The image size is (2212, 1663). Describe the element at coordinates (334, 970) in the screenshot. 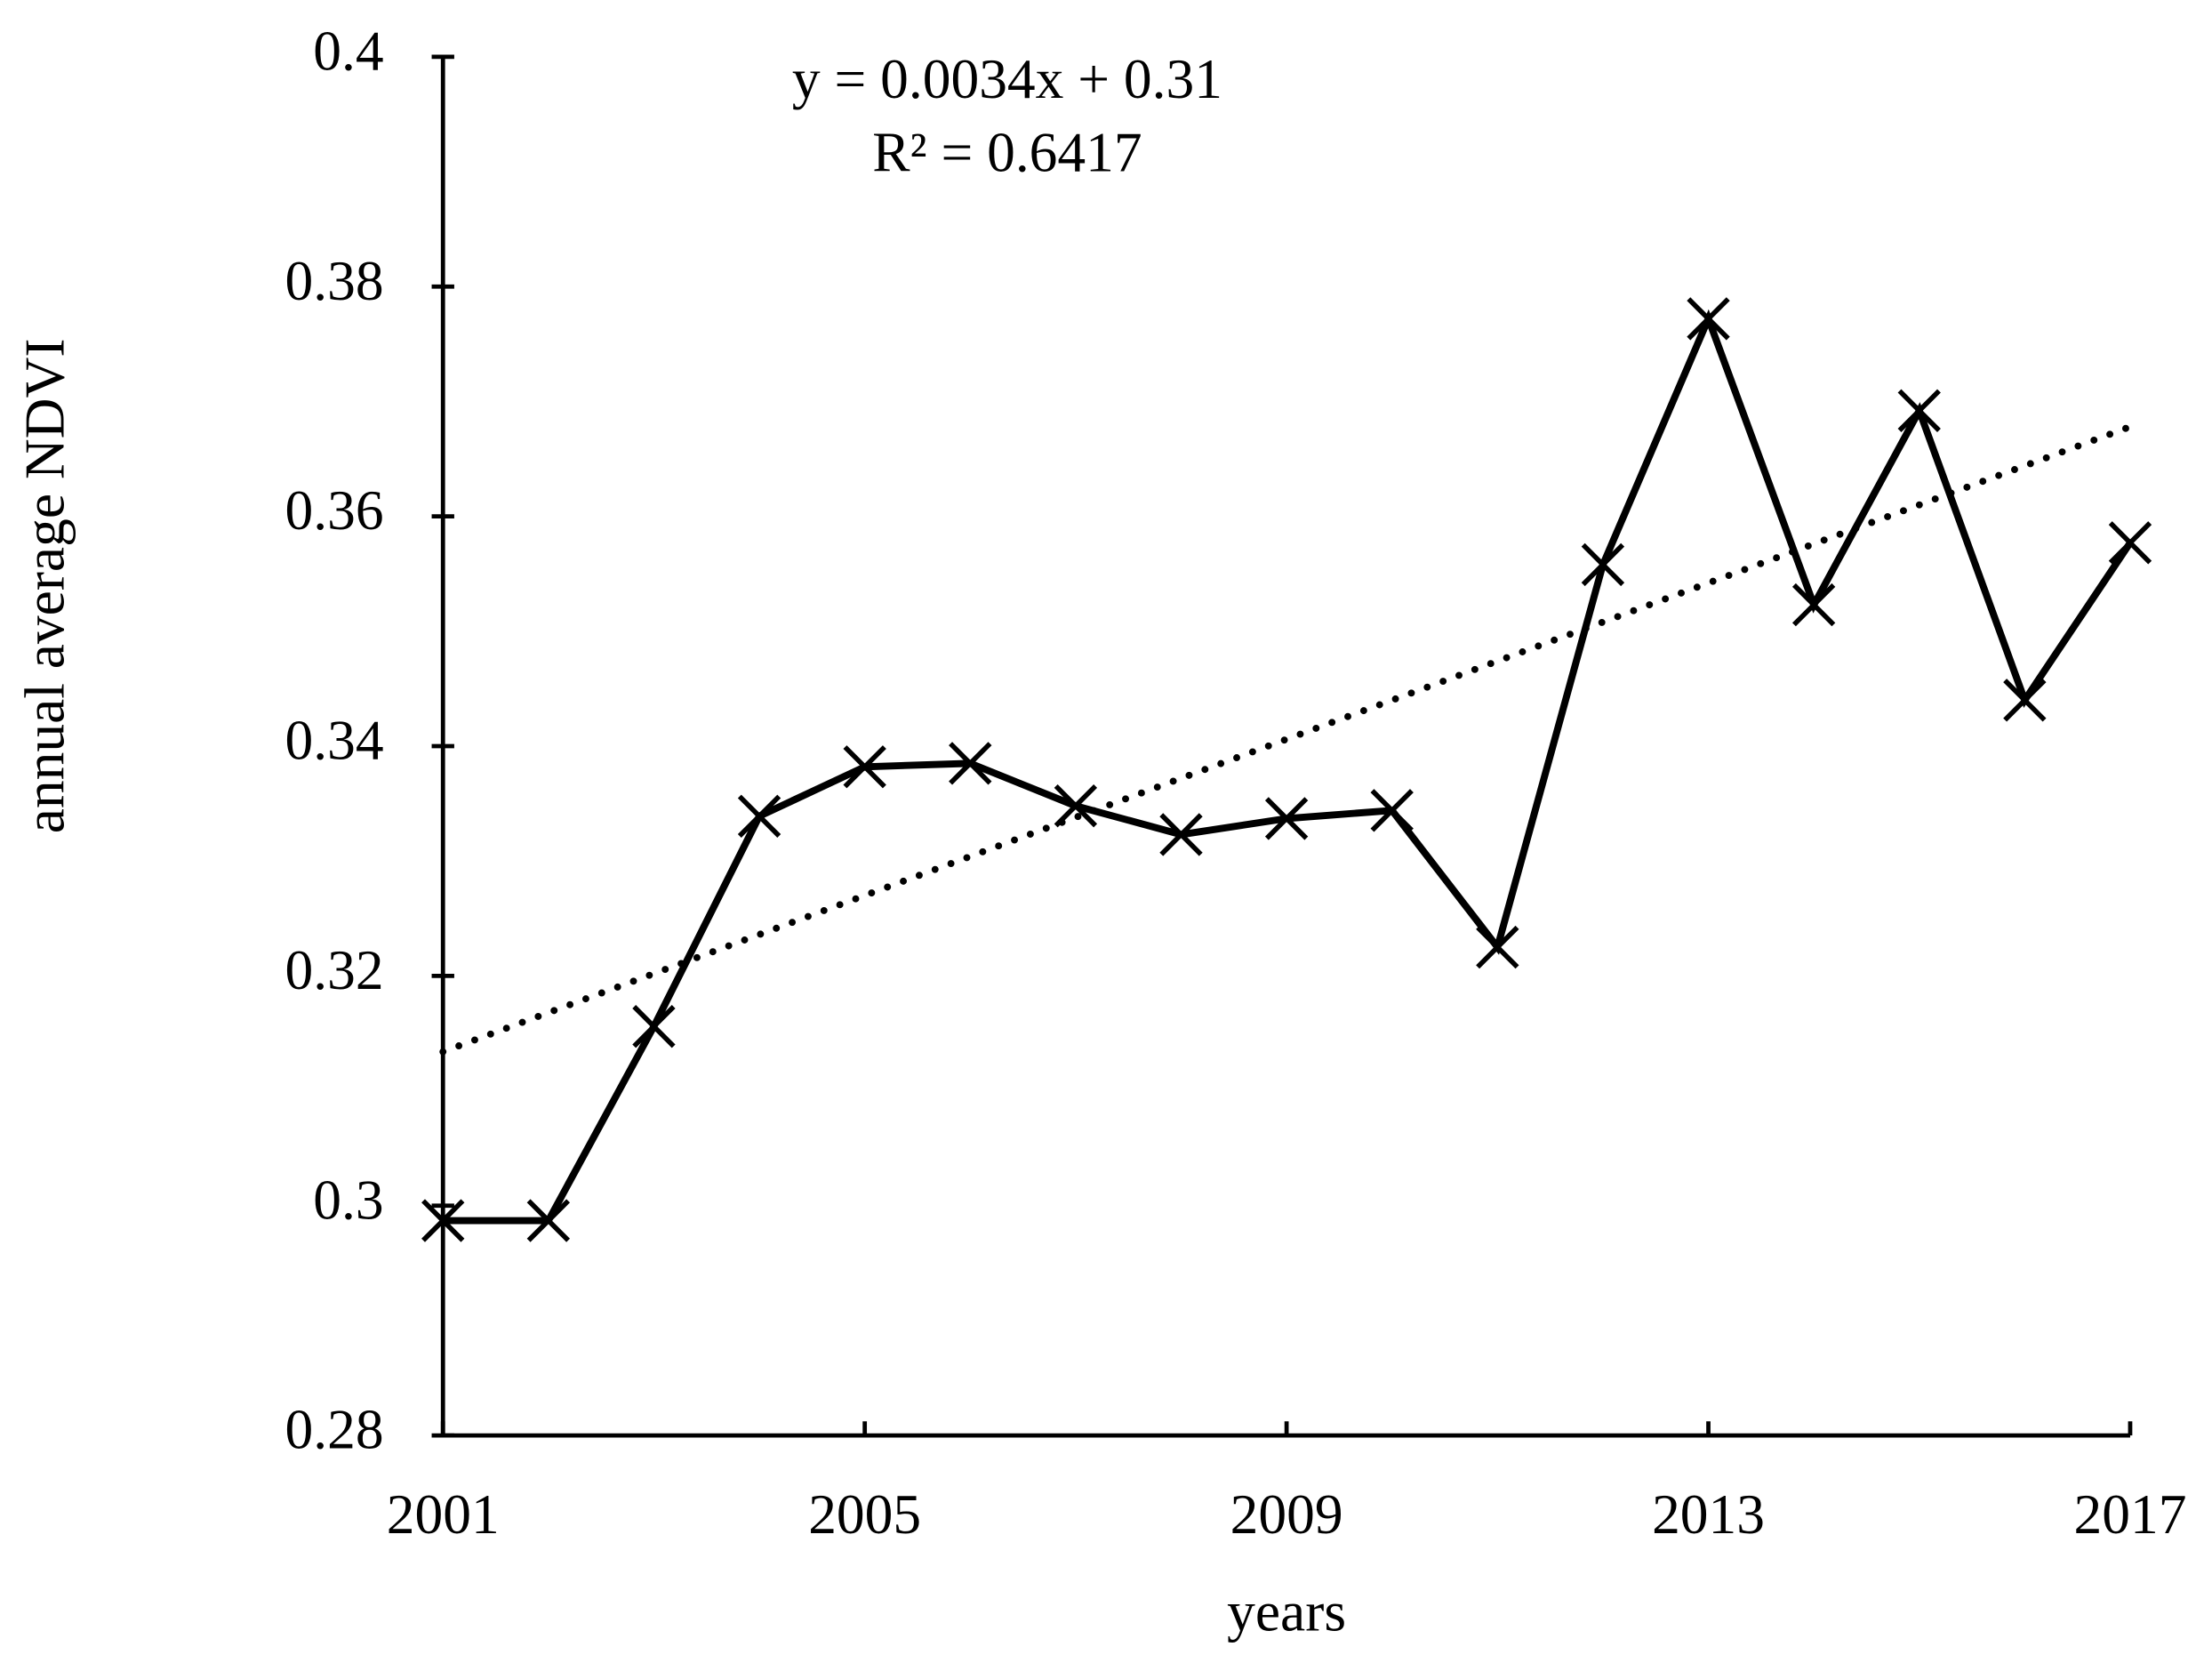

I see `y-tick-label: 0.32` at that location.